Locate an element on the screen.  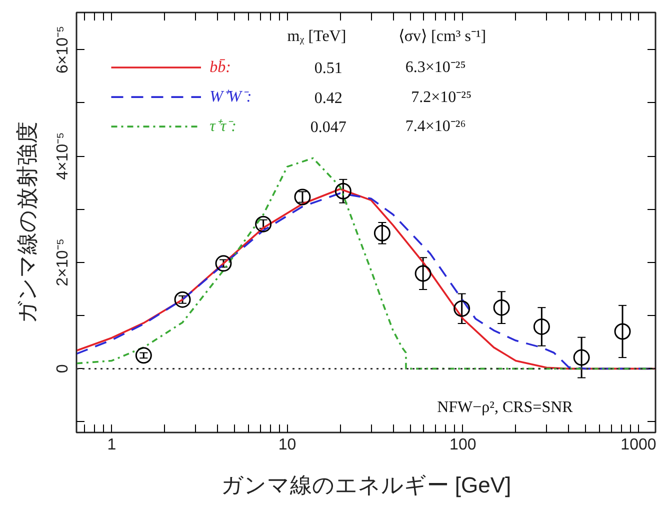
x-tick-label: 1 is located at coordinates (111, 445).